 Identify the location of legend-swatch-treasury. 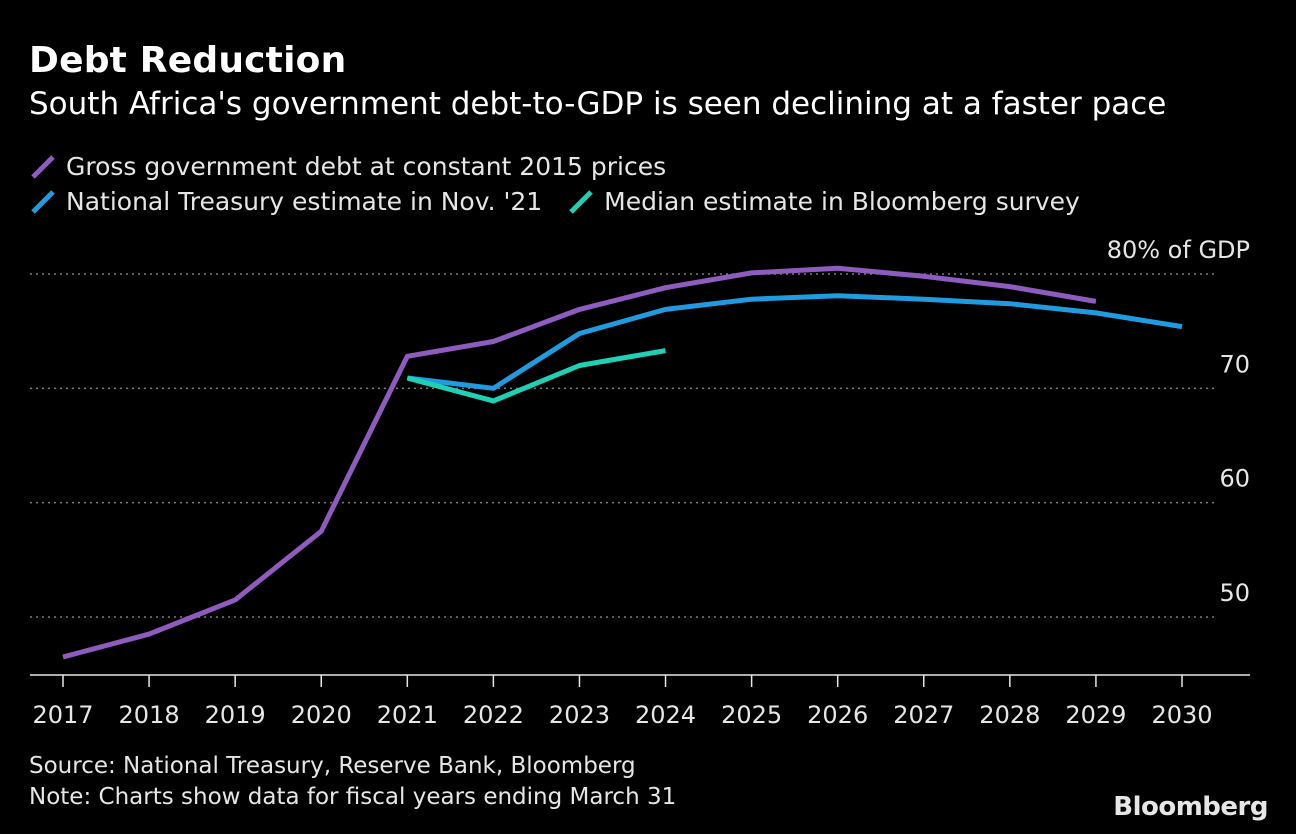
(43, 201).